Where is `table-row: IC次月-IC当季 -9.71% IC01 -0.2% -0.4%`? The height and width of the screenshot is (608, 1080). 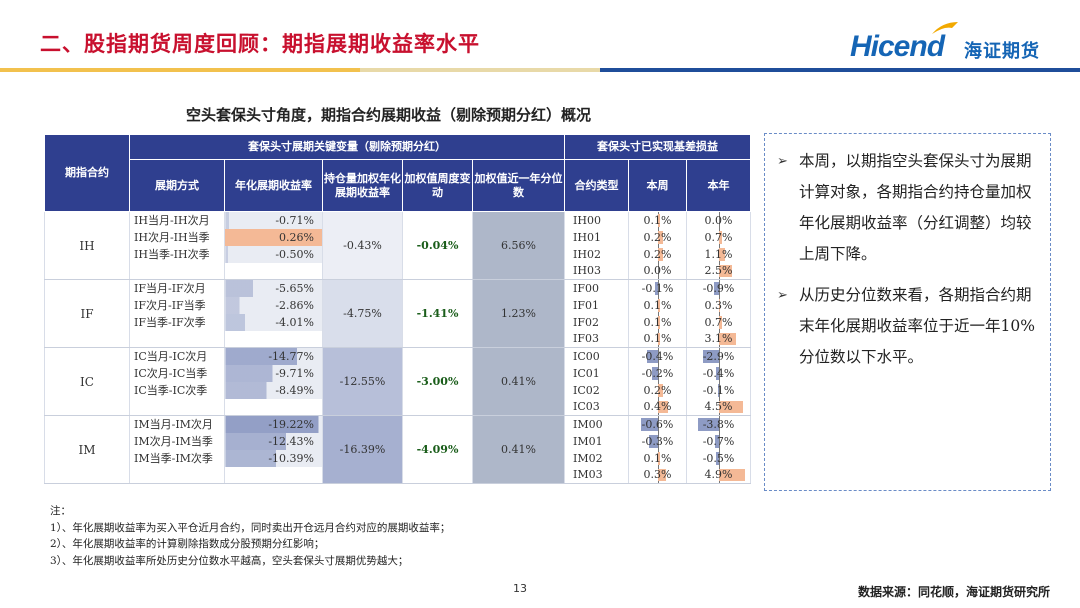 table-row: IC次月-IC当季 -9.71% IC01 -0.2% -0.4% is located at coordinates (398, 373).